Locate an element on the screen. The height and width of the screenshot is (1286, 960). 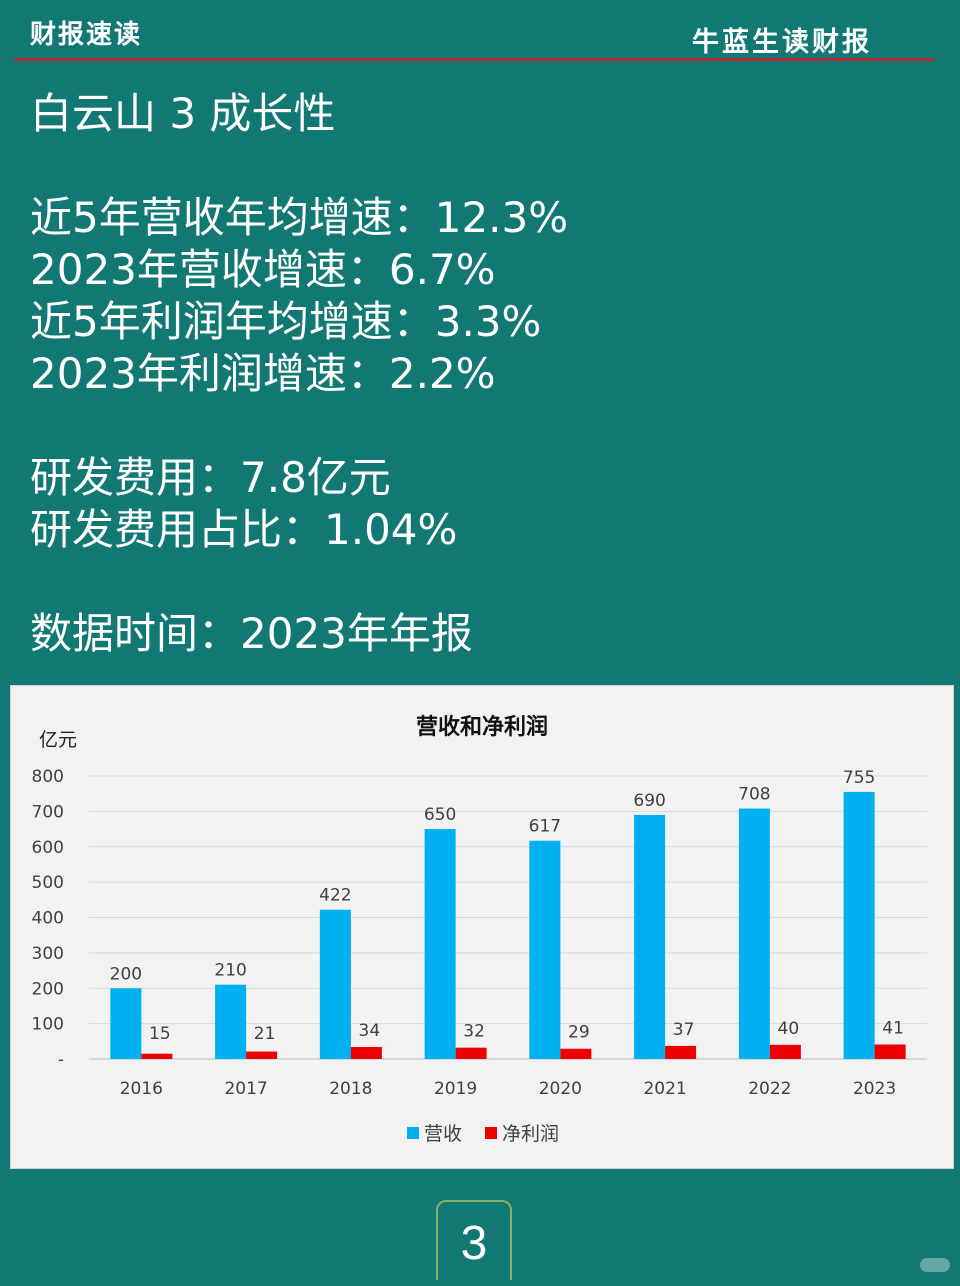
x-tick-label: 2023 is located at coordinates (874, 1089).